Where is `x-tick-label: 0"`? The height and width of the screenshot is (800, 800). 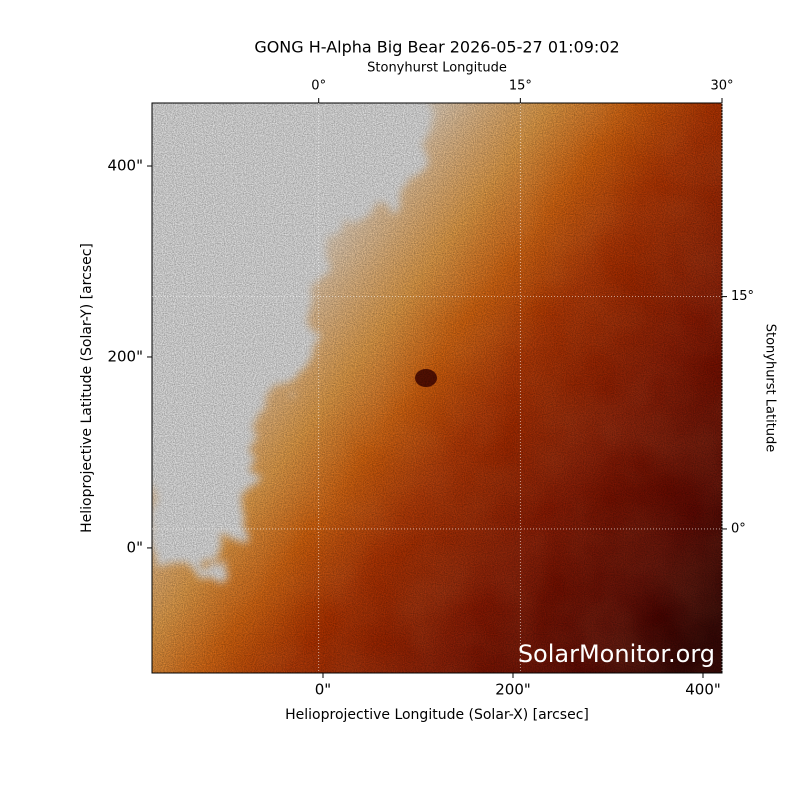 x-tick-label: 0" is located at coordinates (323, 690).